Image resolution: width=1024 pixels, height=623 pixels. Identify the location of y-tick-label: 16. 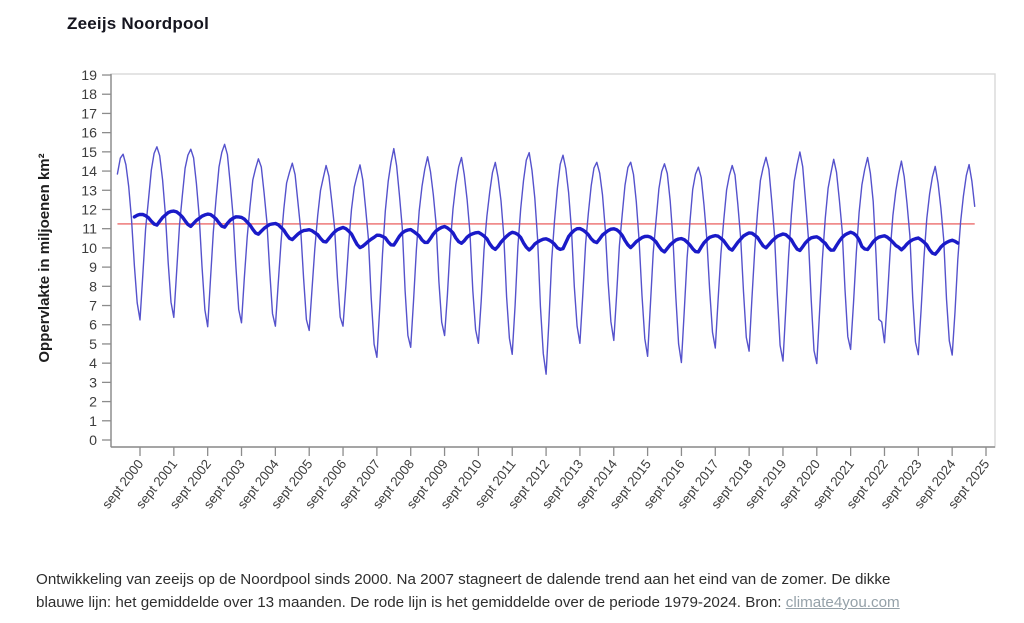
(89, 134).